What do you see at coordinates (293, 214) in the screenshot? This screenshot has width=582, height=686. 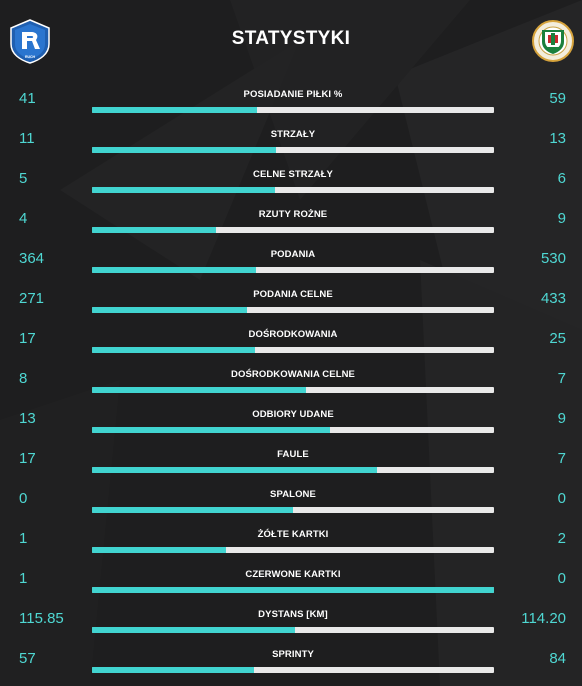 I see `stat-label: RZUTY ROŻNE` at bounding box center [293, 214].